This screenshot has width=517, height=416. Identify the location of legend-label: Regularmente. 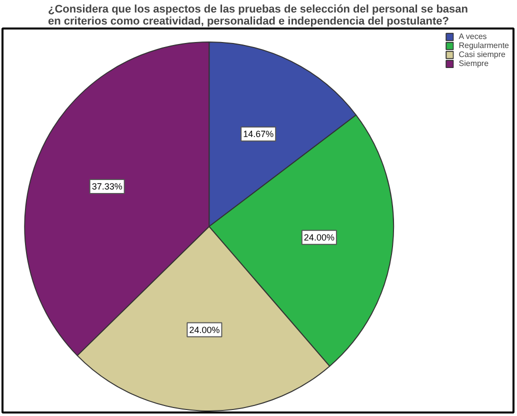
(483, 45).